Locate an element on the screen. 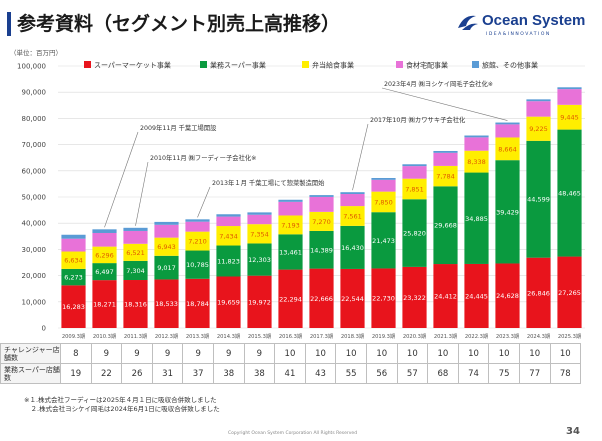  x-tick-label: 2022.3期 is located at coordinates (476, 336).